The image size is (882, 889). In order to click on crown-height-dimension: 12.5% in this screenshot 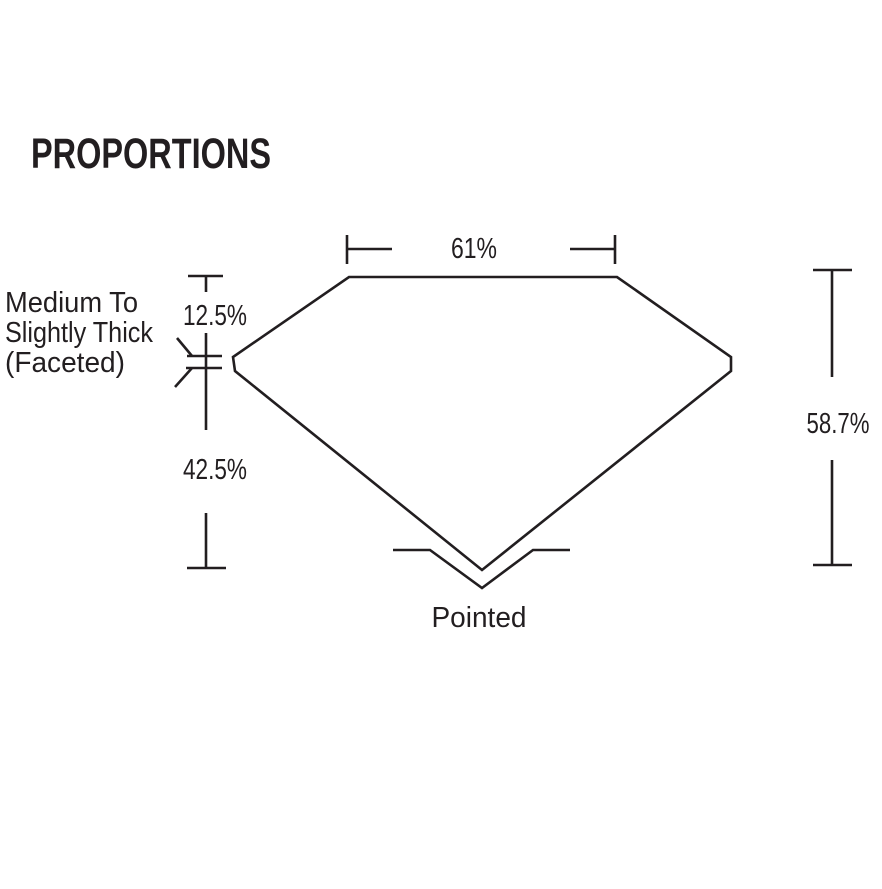, I will do `click(215, 352)`.